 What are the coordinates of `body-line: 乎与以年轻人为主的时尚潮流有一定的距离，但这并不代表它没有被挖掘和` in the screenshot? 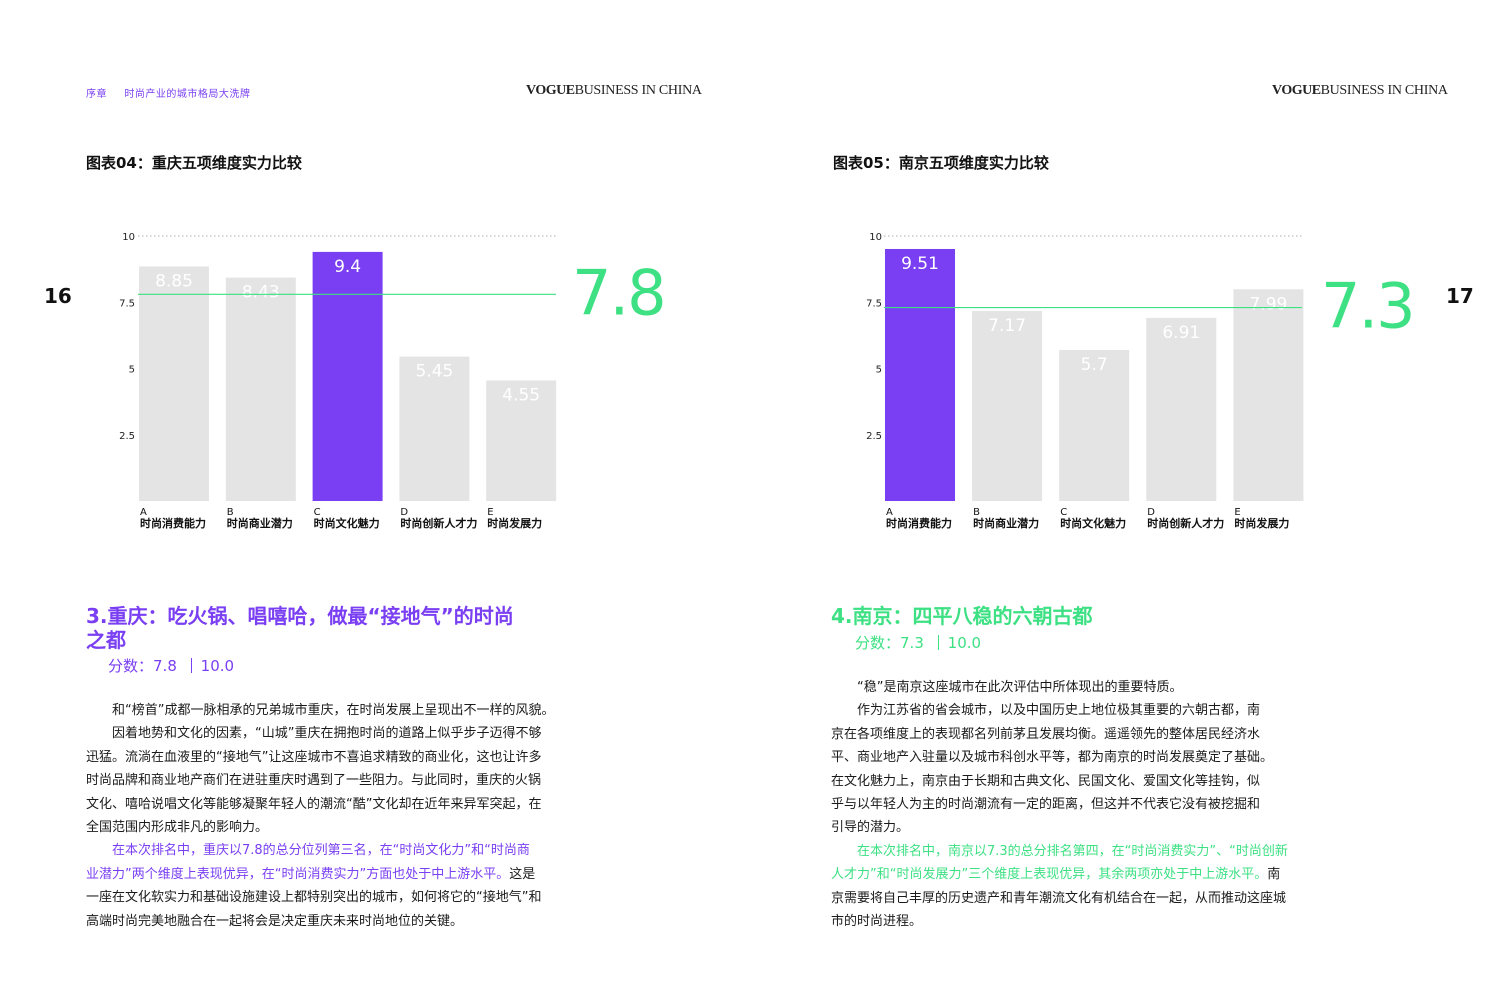 It's located at (1087, 804).